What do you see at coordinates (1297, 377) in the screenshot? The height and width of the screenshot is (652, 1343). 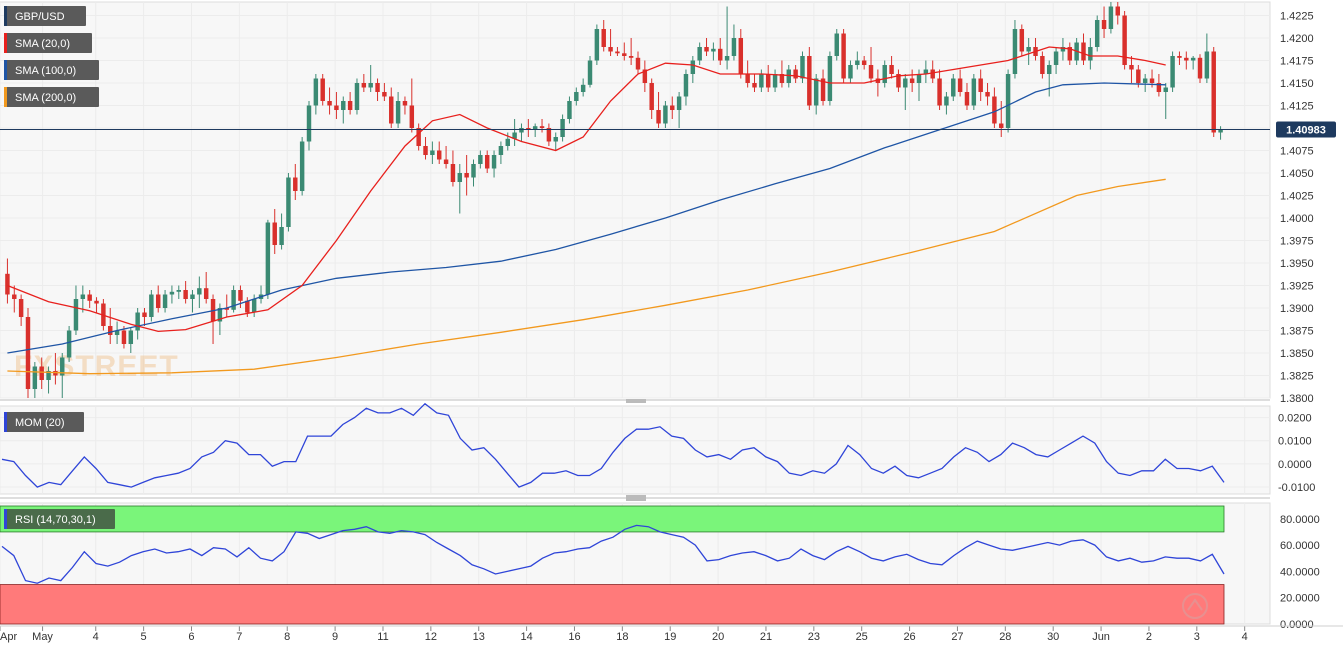 I see `main-y-tick-label: 1.3825` at bounding box center [1297, 377].